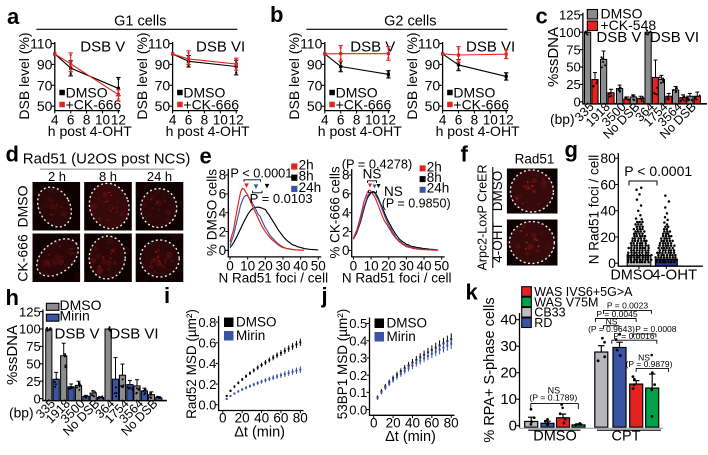  I want to click on svg-text: % CK-666 cells, so click(335, 212).